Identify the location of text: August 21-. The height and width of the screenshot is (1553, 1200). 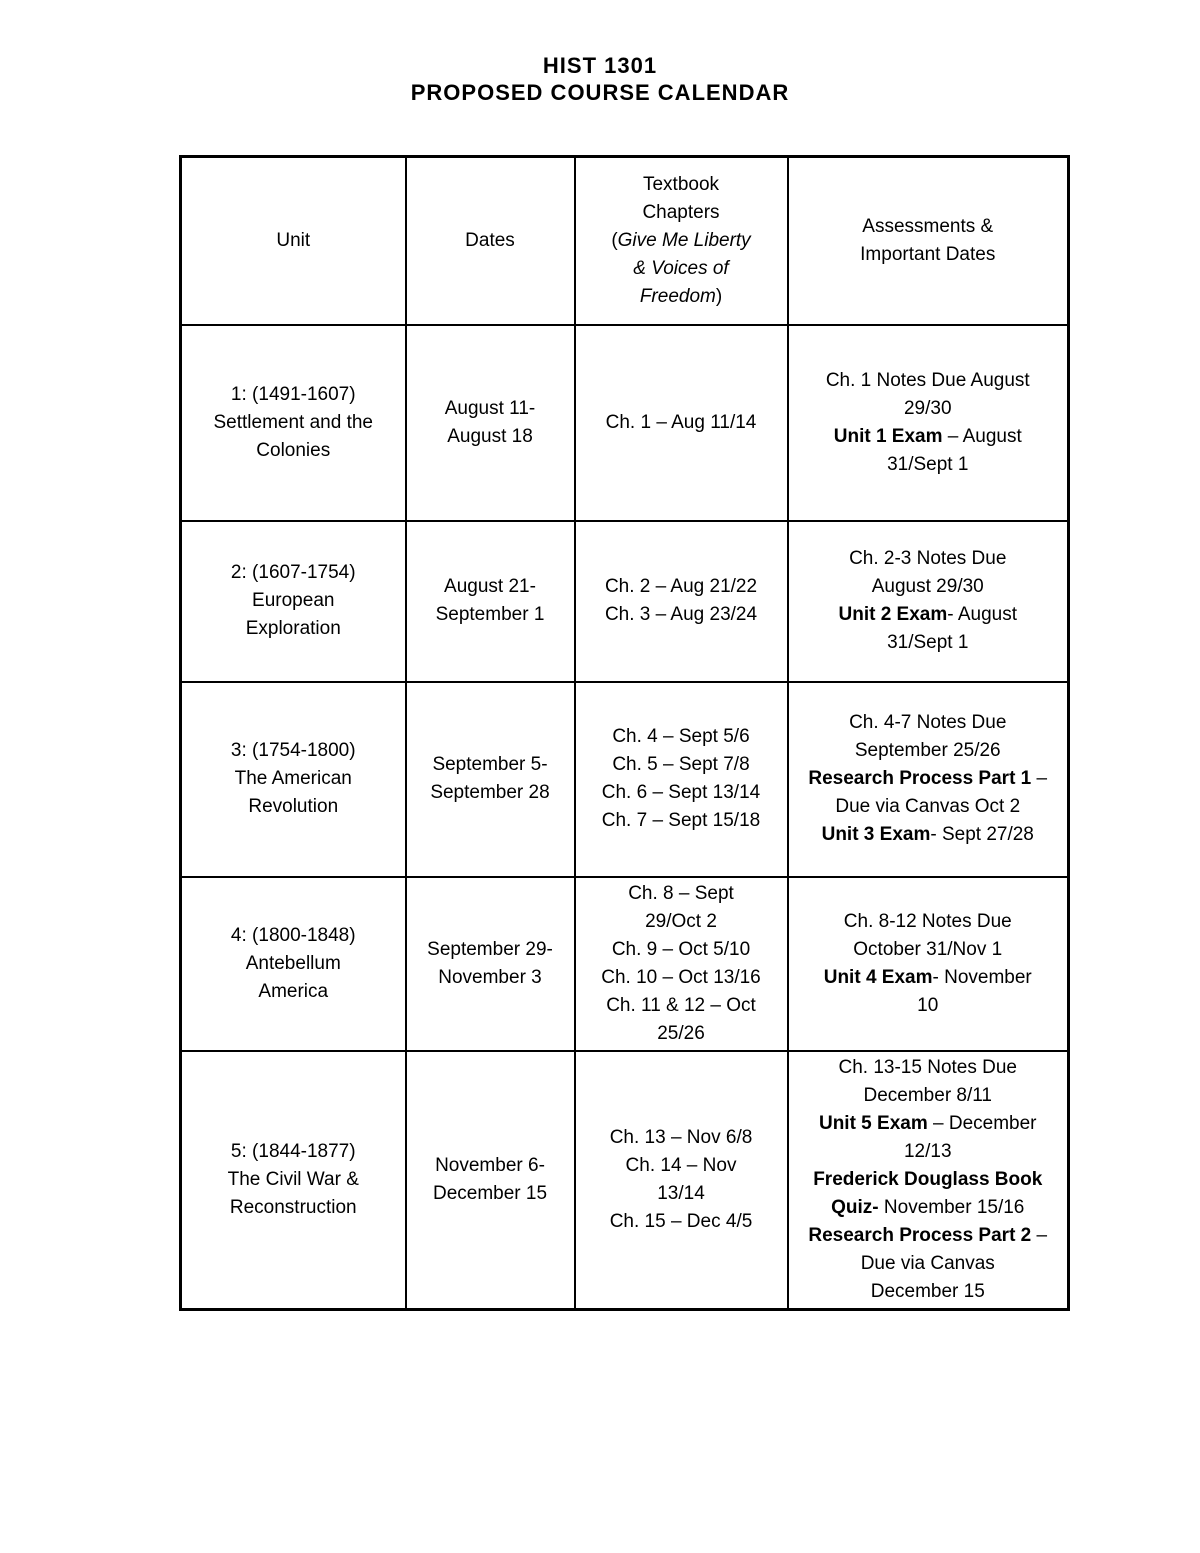
(490, 586).